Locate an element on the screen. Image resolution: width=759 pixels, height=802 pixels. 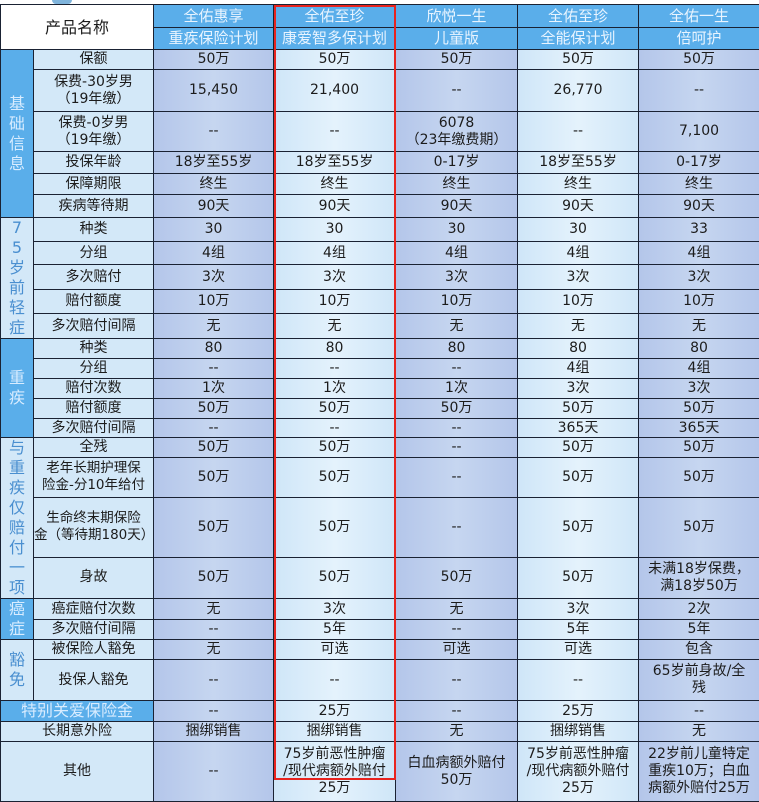
product-name-line2: 儿童版 is located at coordinates (457, 39).